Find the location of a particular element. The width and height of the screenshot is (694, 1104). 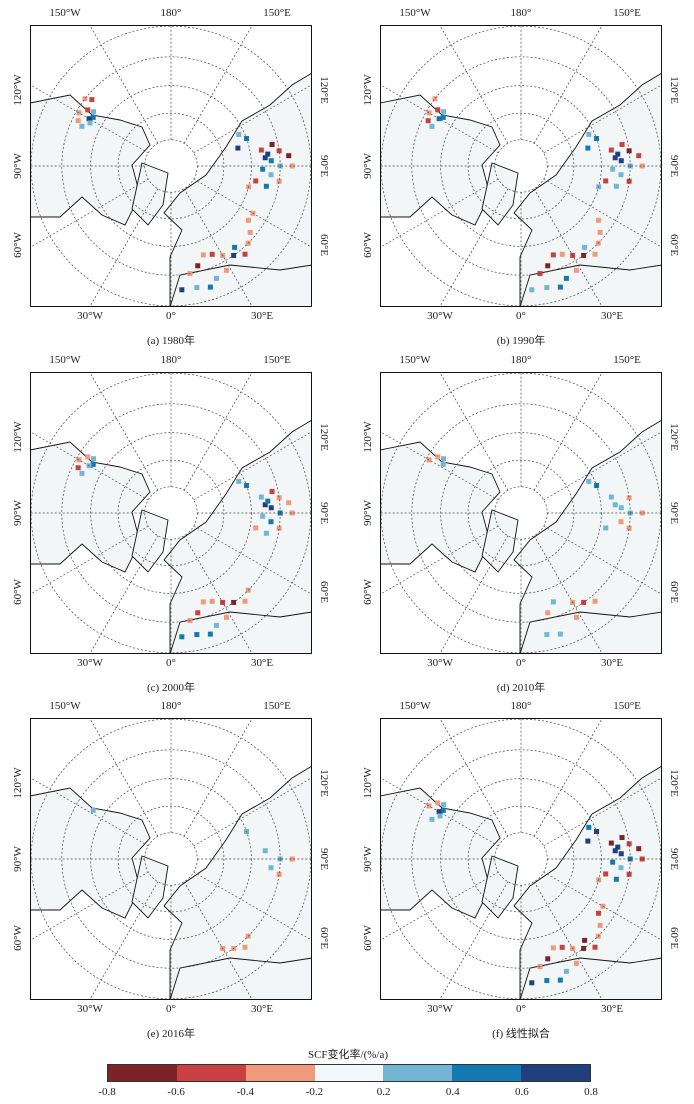

lon-label-left: 90°W is located at coordinates (368, 513).